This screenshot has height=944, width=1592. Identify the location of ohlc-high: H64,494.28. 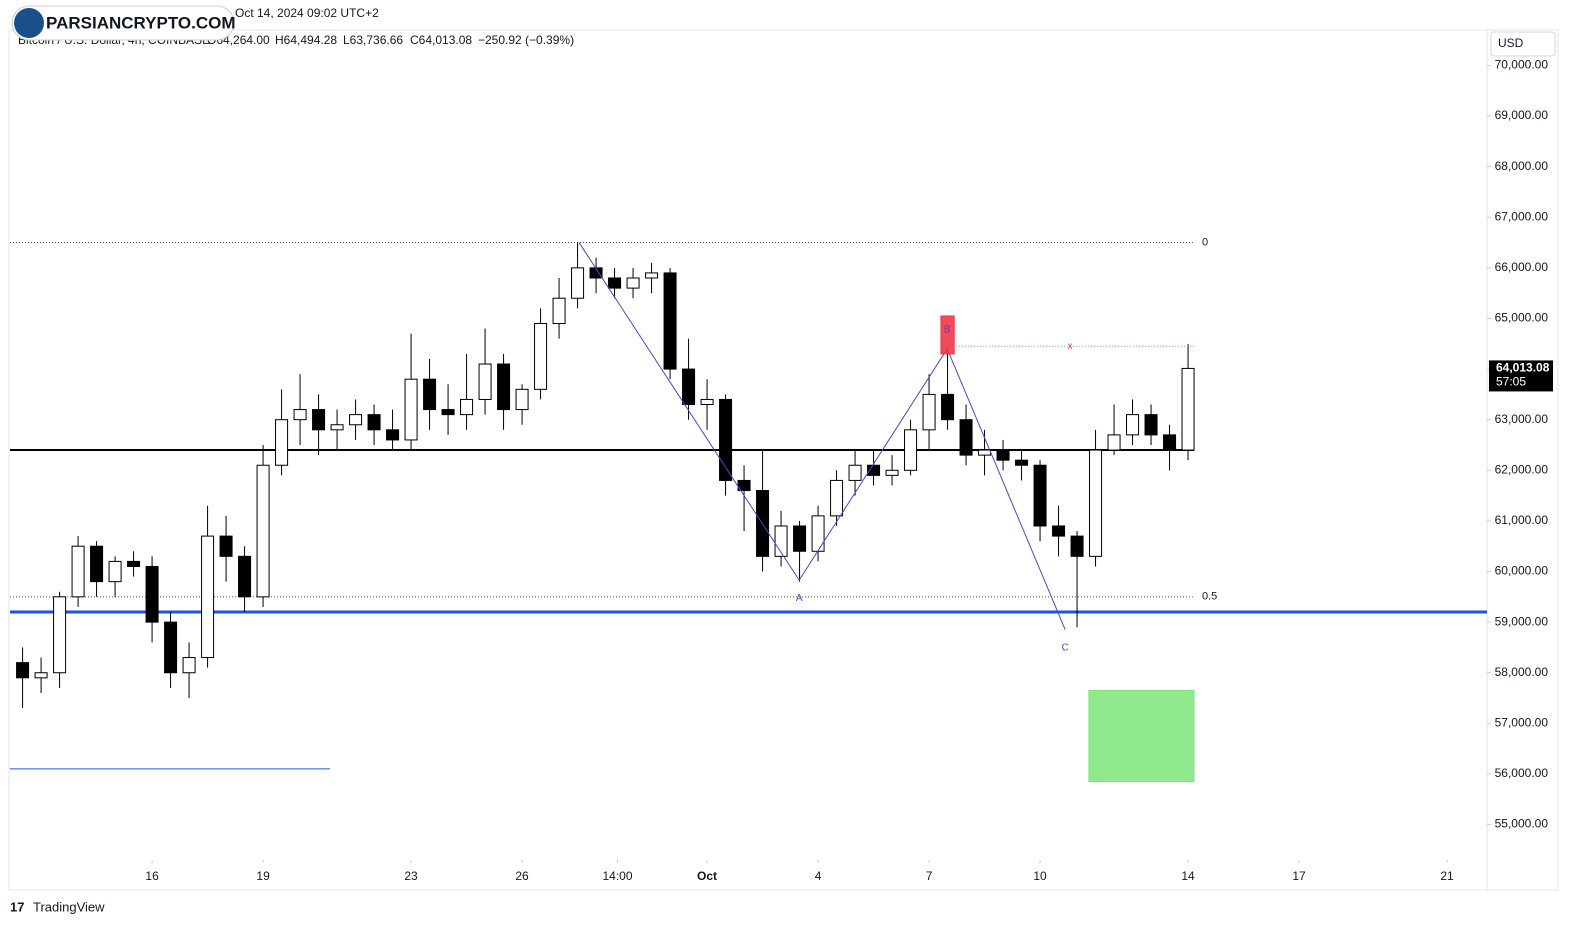
(306, 40).